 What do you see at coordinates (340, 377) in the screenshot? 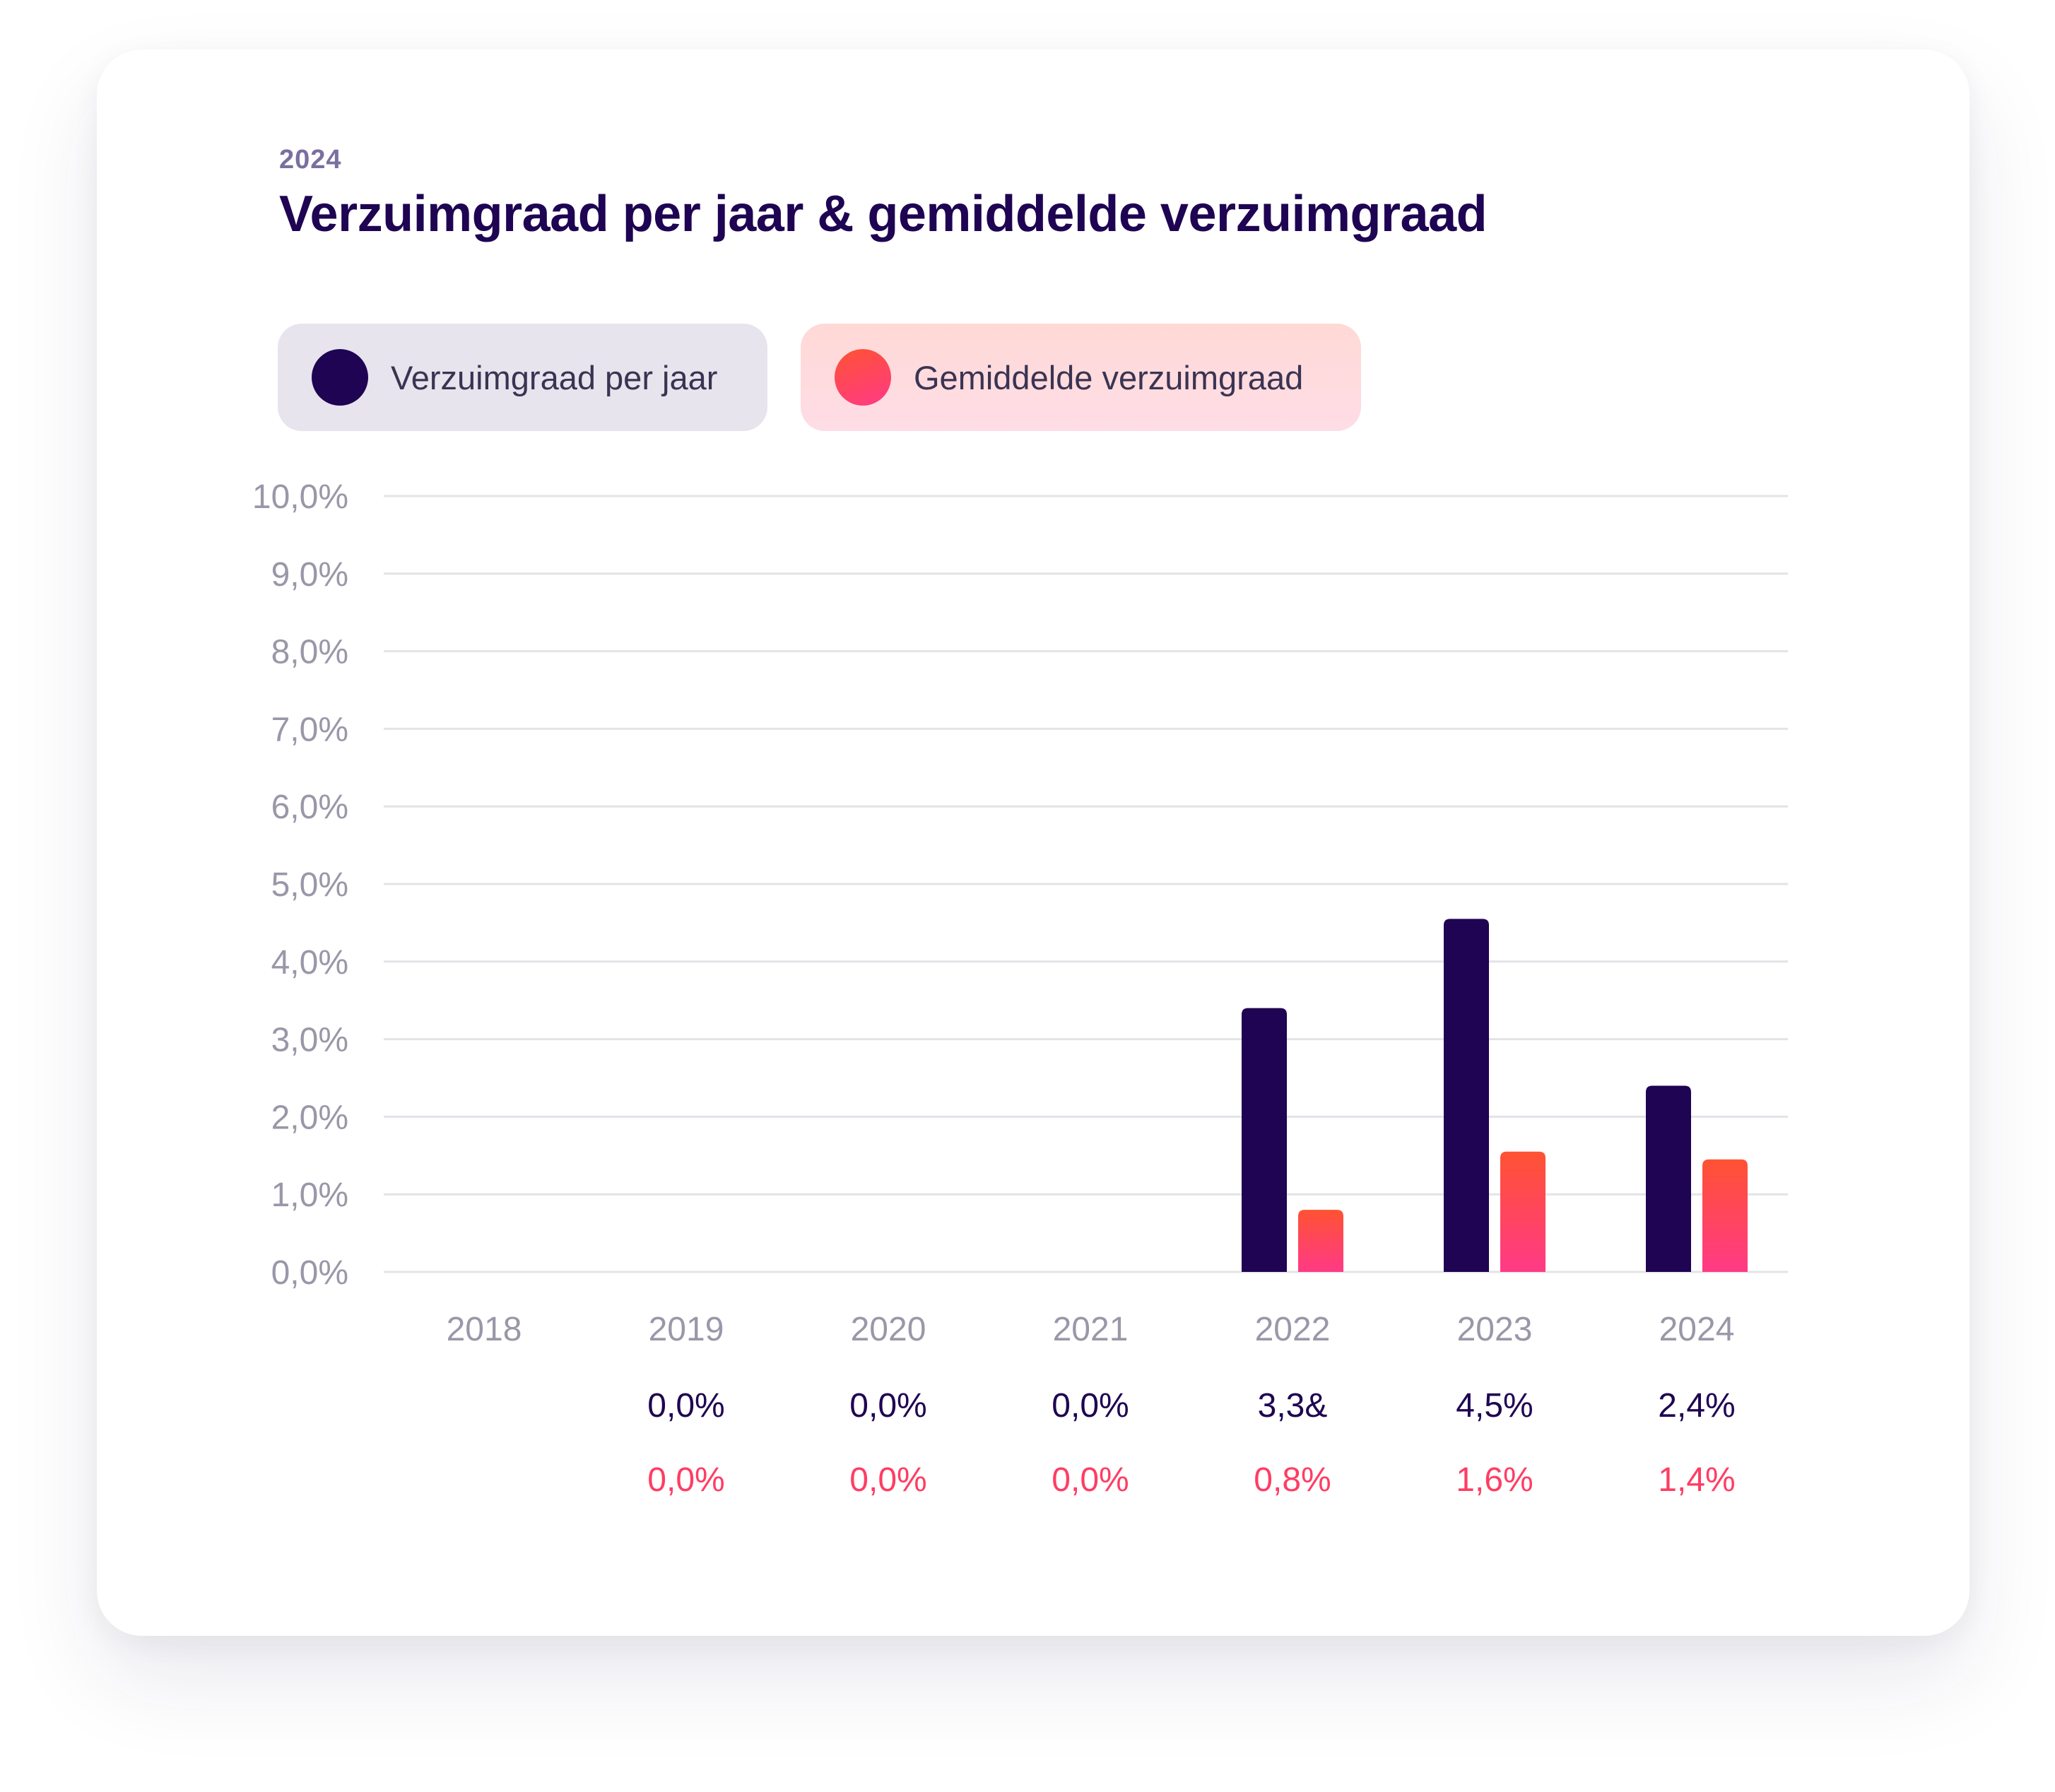
I see `legend-swatch-annual` at bounding box center [340, 377].